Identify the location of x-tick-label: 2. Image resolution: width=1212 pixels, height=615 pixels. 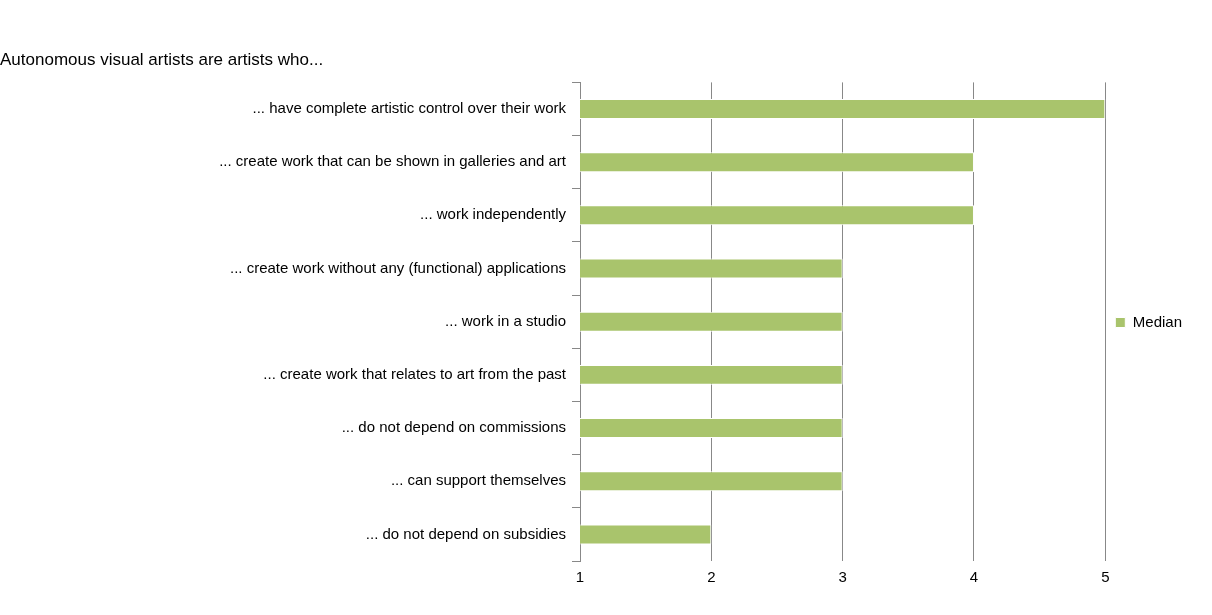
(711, 577).